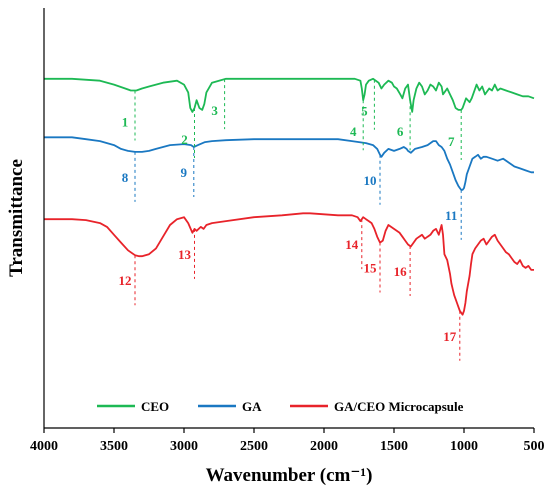  I want to click on peak-label: 6, so click(400, 131).